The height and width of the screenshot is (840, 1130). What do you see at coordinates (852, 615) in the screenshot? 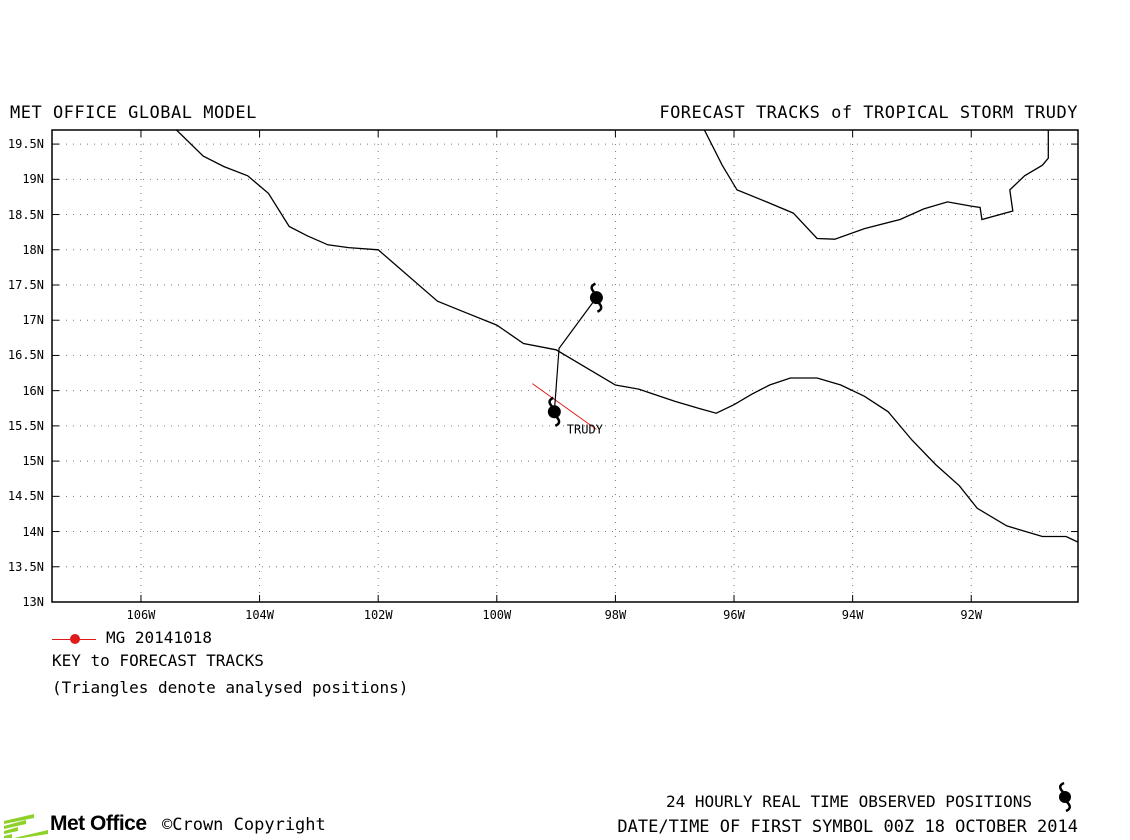
I see `lon-tick-label: 94W` at bounding box center [852, 615].